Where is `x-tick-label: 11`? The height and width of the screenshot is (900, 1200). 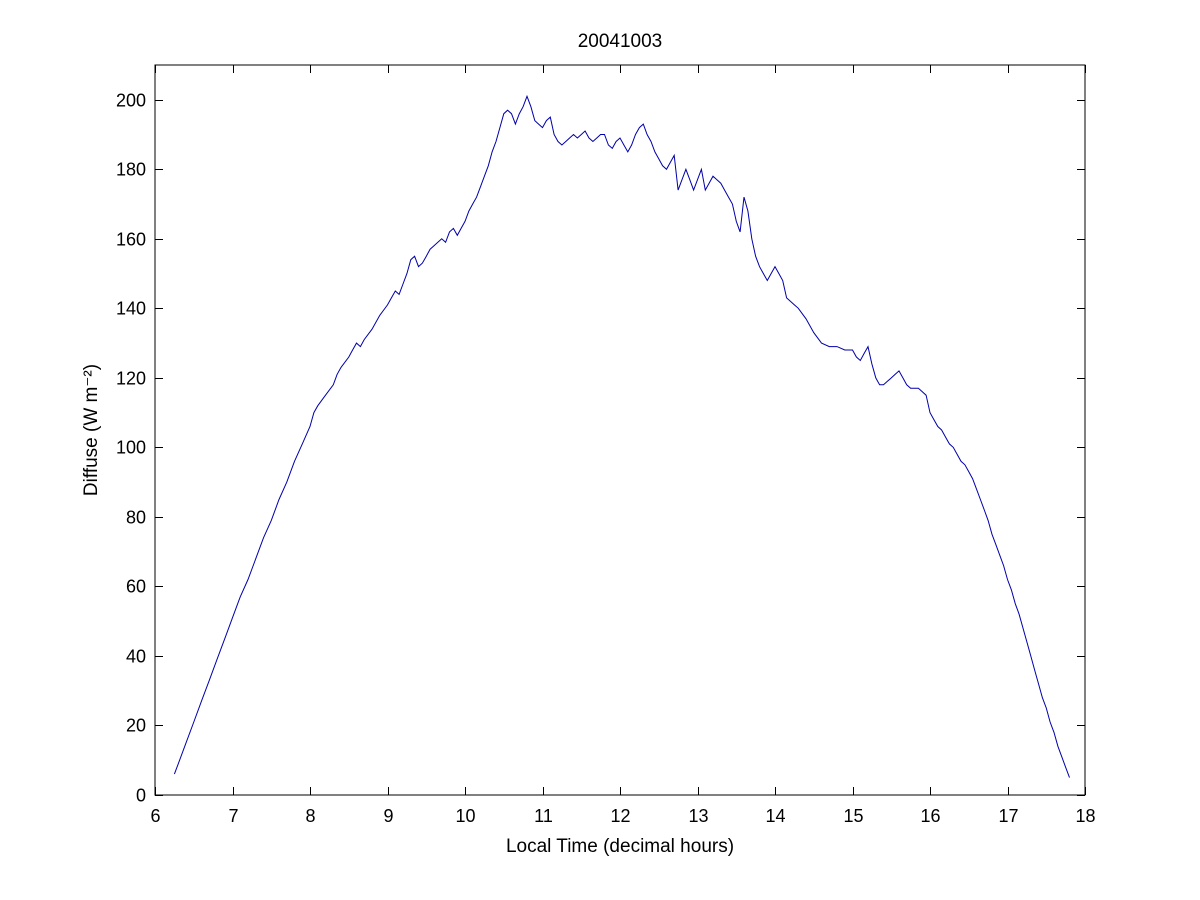
x-tick-label: 11 is located at coordinates (543, 816).